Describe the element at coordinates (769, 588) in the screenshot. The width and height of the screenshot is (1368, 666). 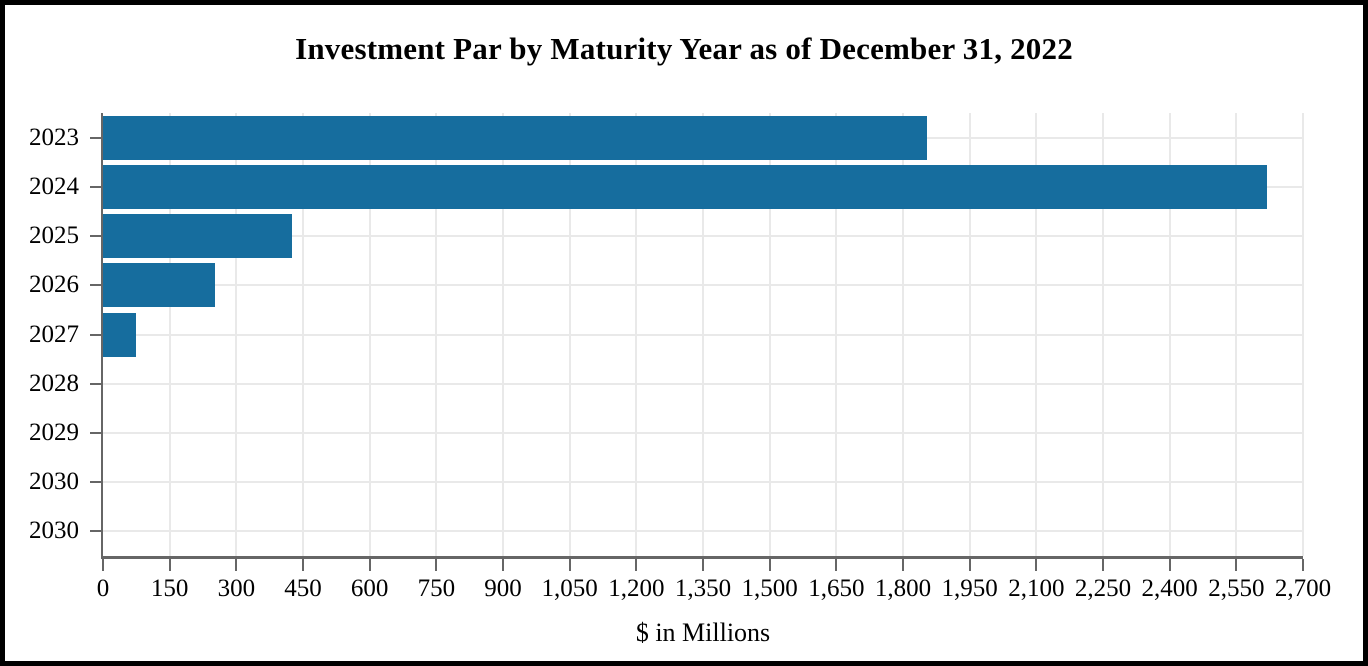
I see `x-tick-label-1500: 1,500` at that location.